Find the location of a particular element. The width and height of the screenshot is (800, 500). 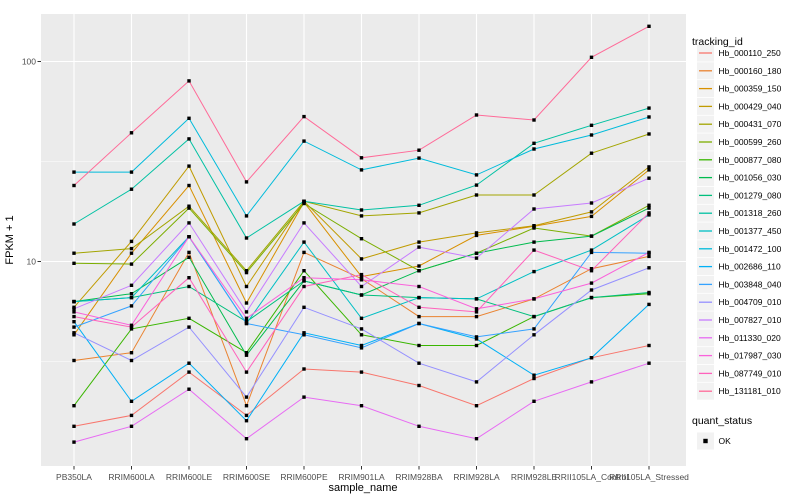

x-tick-label-RRII105LA_Control: RRII105LA_Control is located at coordinates (592, 477).